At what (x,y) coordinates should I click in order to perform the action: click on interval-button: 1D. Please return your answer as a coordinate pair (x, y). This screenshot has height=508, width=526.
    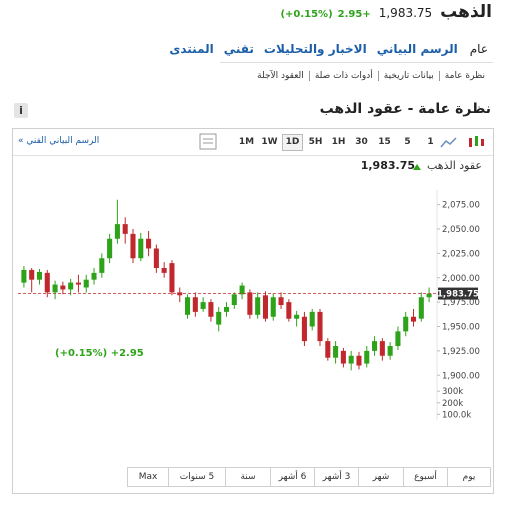
    Looking at the image, I should click on (292, 142).